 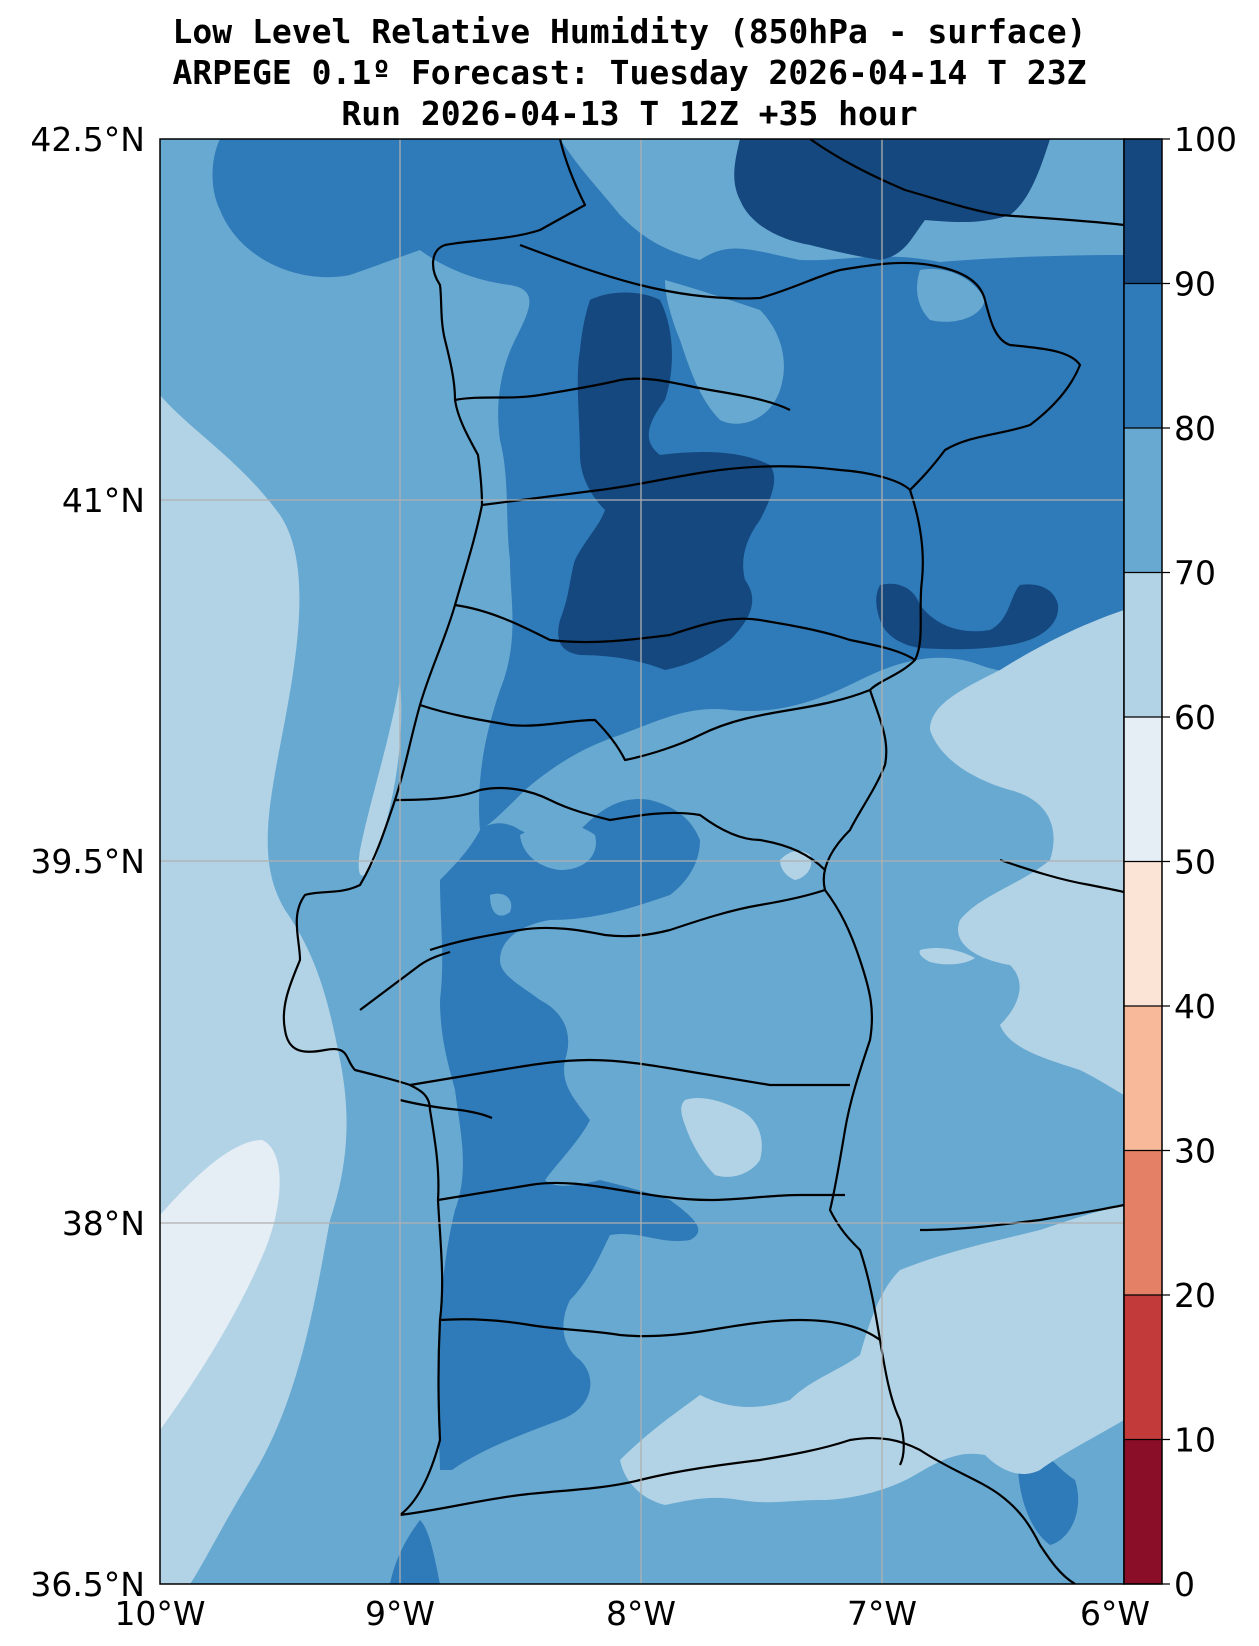 I want to click on humidity-pocket-70-80-c, so click(x=558, y=846).